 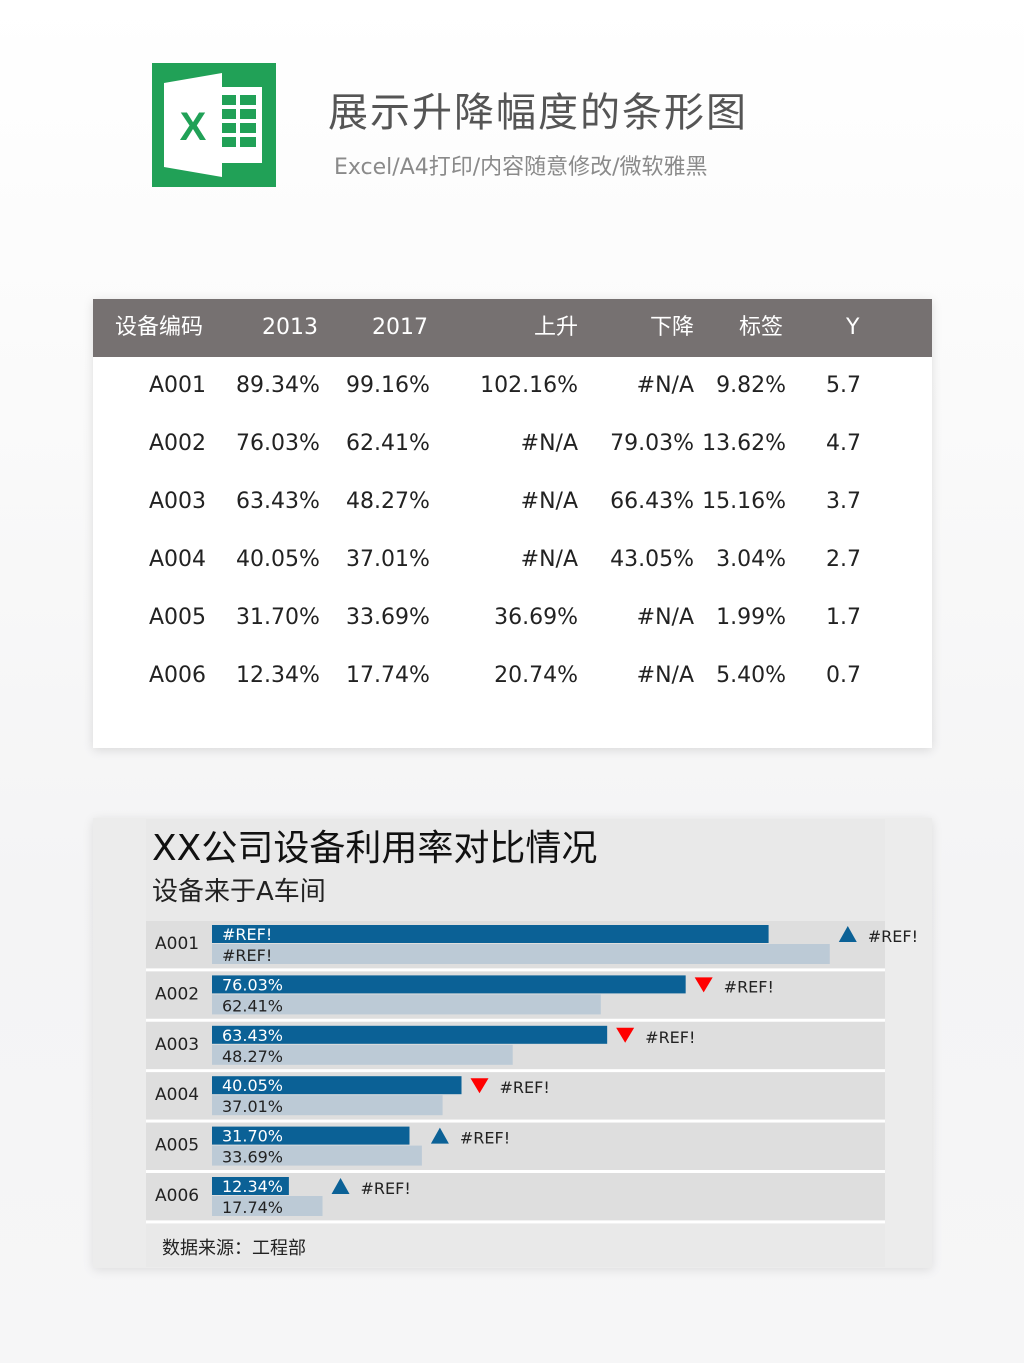 What do you see at coordinates (278, 617) in the screenshot?
I see `cell-y2013: 31.70%` at bounding box center [278, 617].